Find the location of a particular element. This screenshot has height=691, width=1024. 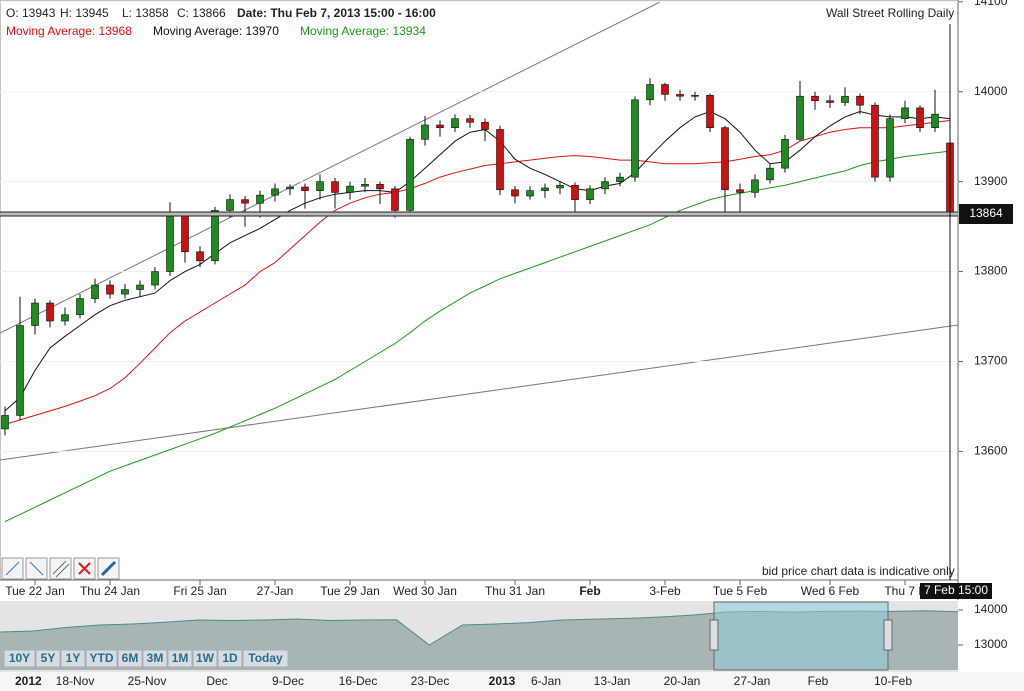

last-price-box is located at coordinates (986, 214).